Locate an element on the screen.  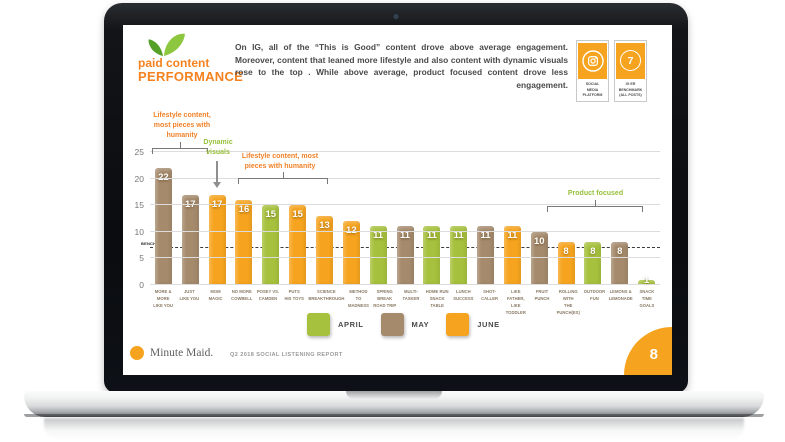
bar-june: 11 is located at coordinates (512, 255).